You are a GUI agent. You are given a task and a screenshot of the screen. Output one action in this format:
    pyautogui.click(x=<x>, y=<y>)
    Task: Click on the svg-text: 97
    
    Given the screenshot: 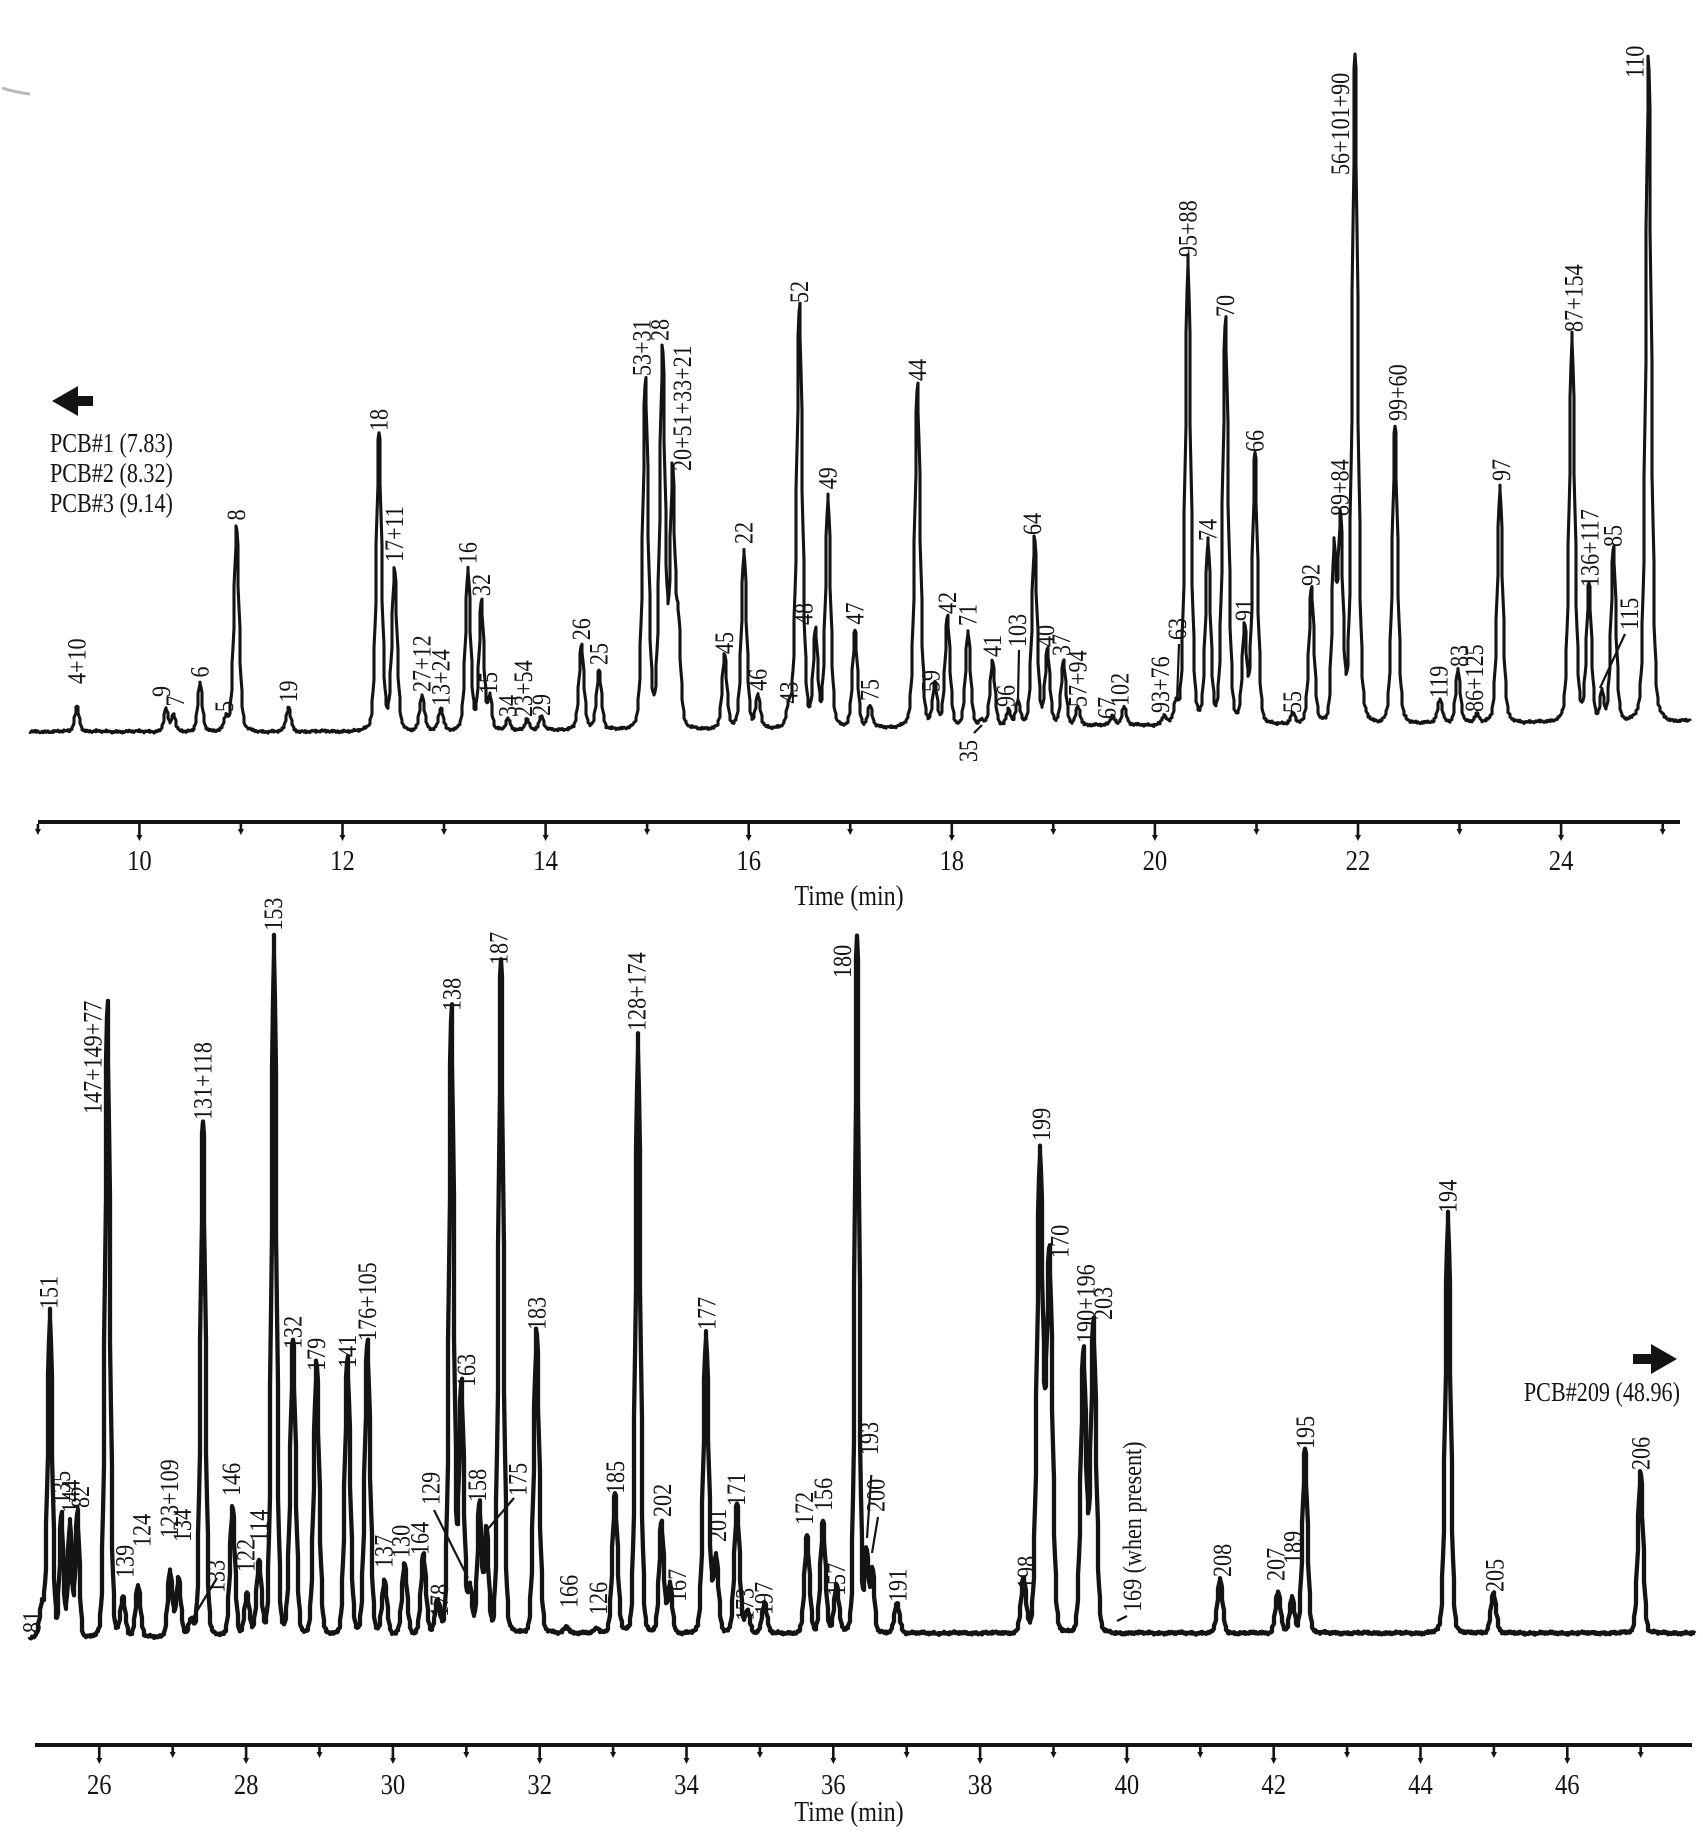 What is the action you would take?
    pyautogui.click(x=1502, y=470)
    